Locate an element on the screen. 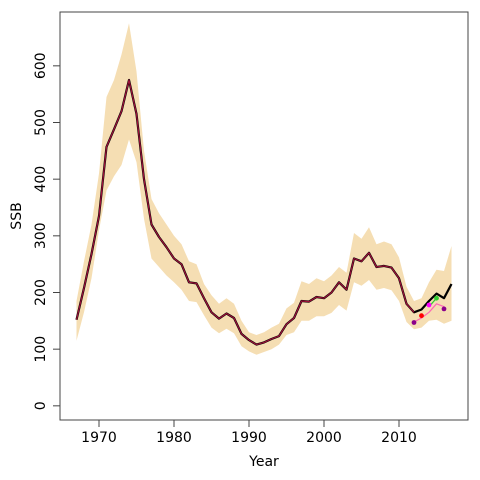 This screenshot has height=480, width=480. y-tick-label: 0 is located at coordinates (41, 405).